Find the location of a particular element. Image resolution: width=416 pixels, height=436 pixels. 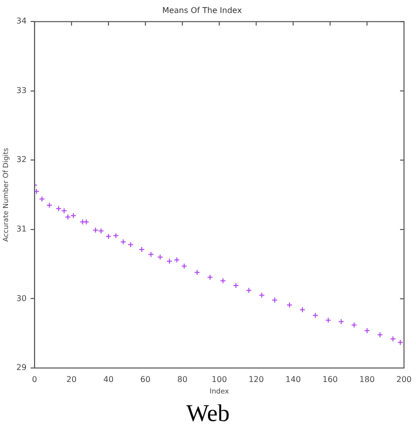

y-tick-label: 33 is located at coordinates (21, 90).